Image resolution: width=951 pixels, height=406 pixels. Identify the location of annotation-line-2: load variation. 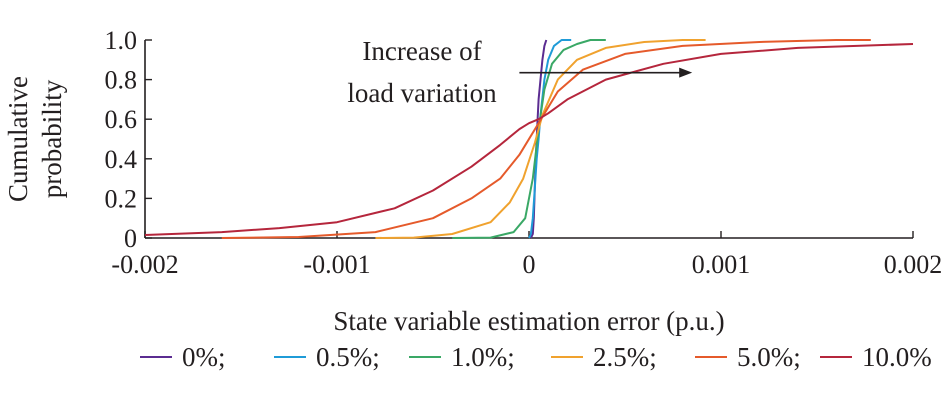
(422, 93).